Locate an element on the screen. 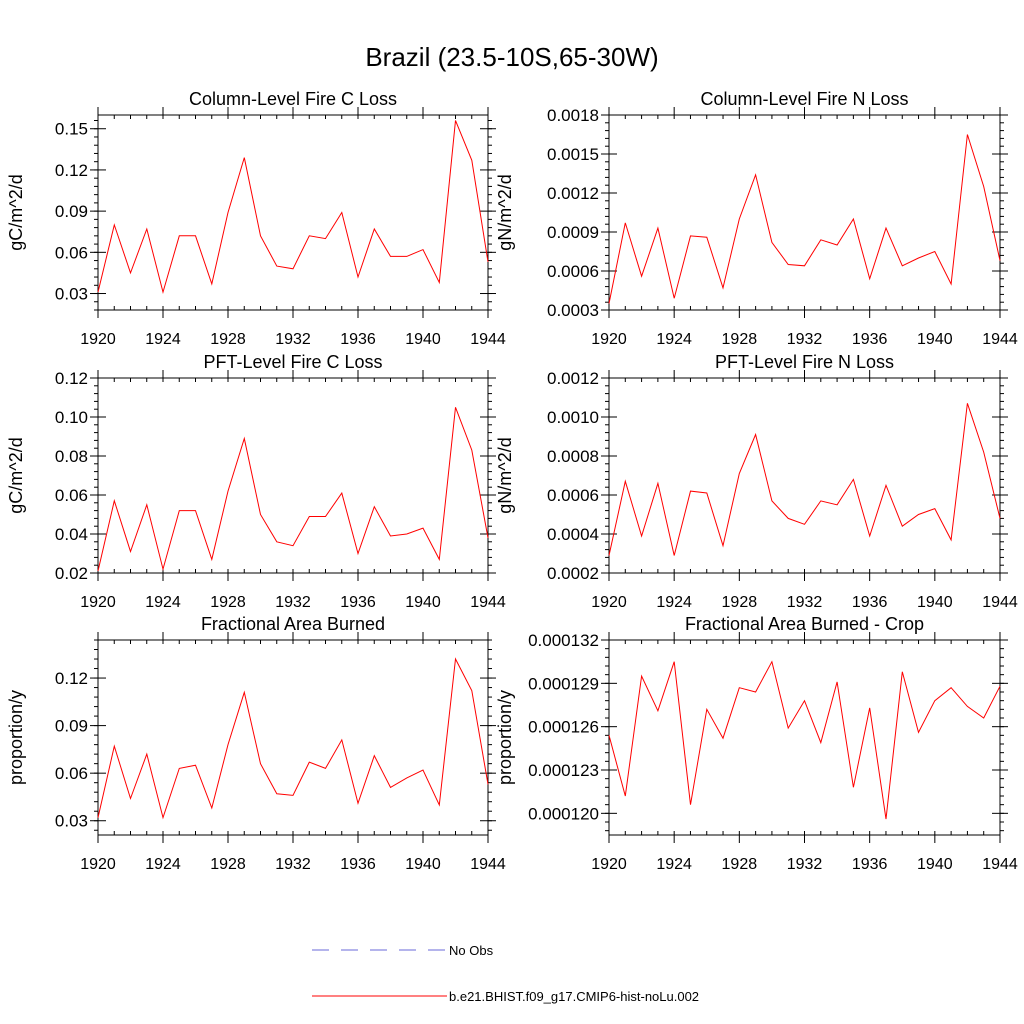  y-tick-label: 0.03 is located at coordinates (71, 821).